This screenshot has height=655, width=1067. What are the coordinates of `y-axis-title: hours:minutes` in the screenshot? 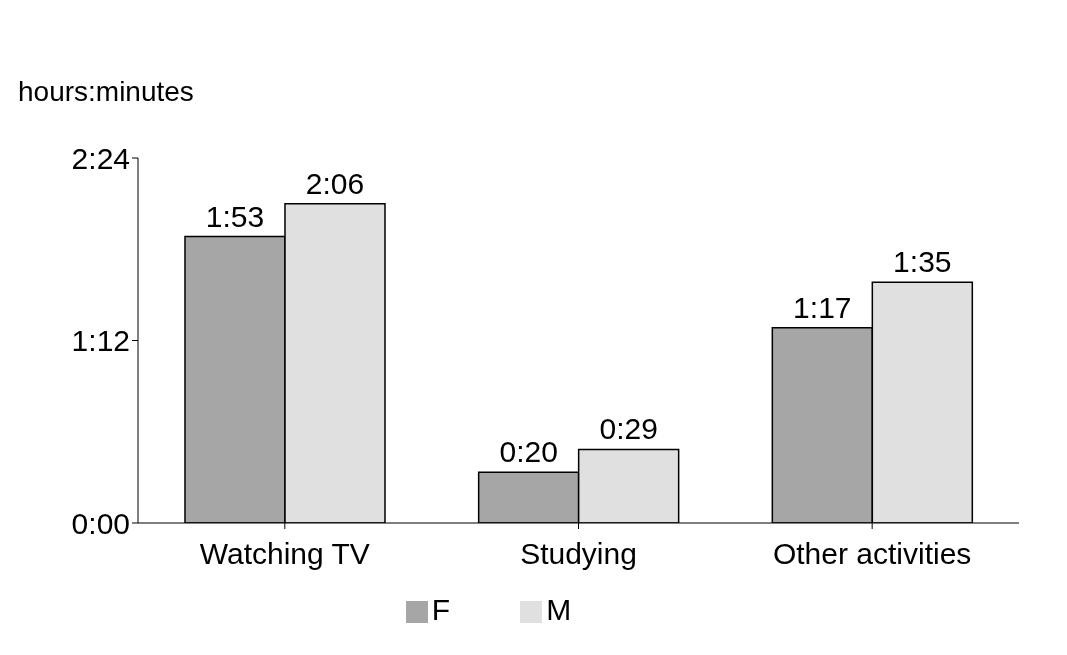 It's located at (106, 92).